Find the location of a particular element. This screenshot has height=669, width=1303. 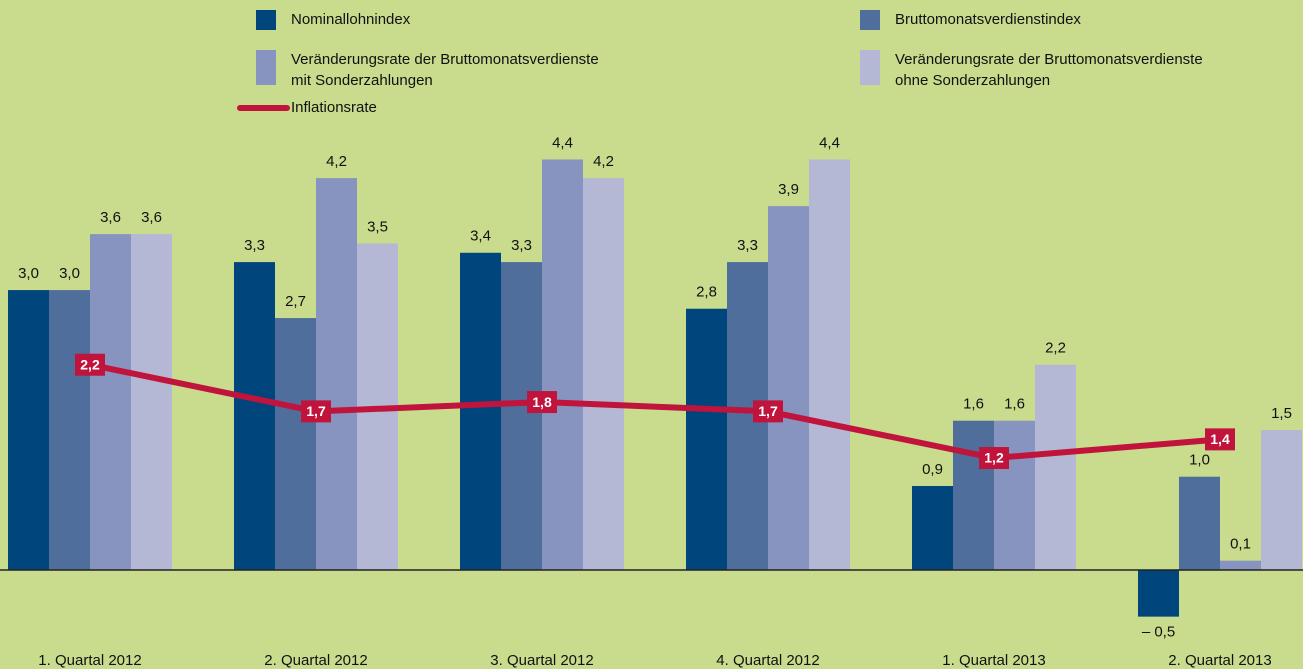

line is located at coordinates (655, 411).